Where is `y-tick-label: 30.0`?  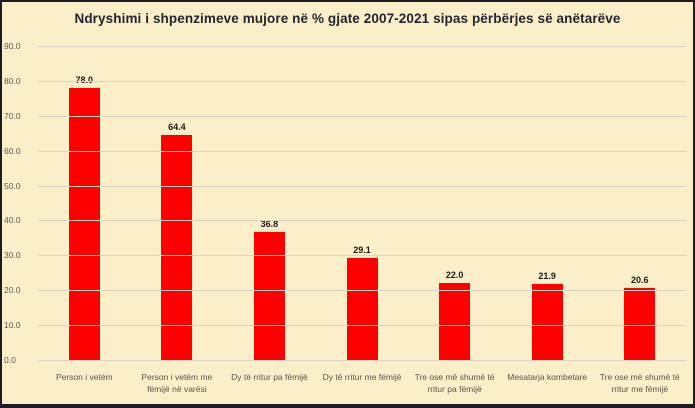
y-tick-label: 30.0 is located at coordinates (12, 255).